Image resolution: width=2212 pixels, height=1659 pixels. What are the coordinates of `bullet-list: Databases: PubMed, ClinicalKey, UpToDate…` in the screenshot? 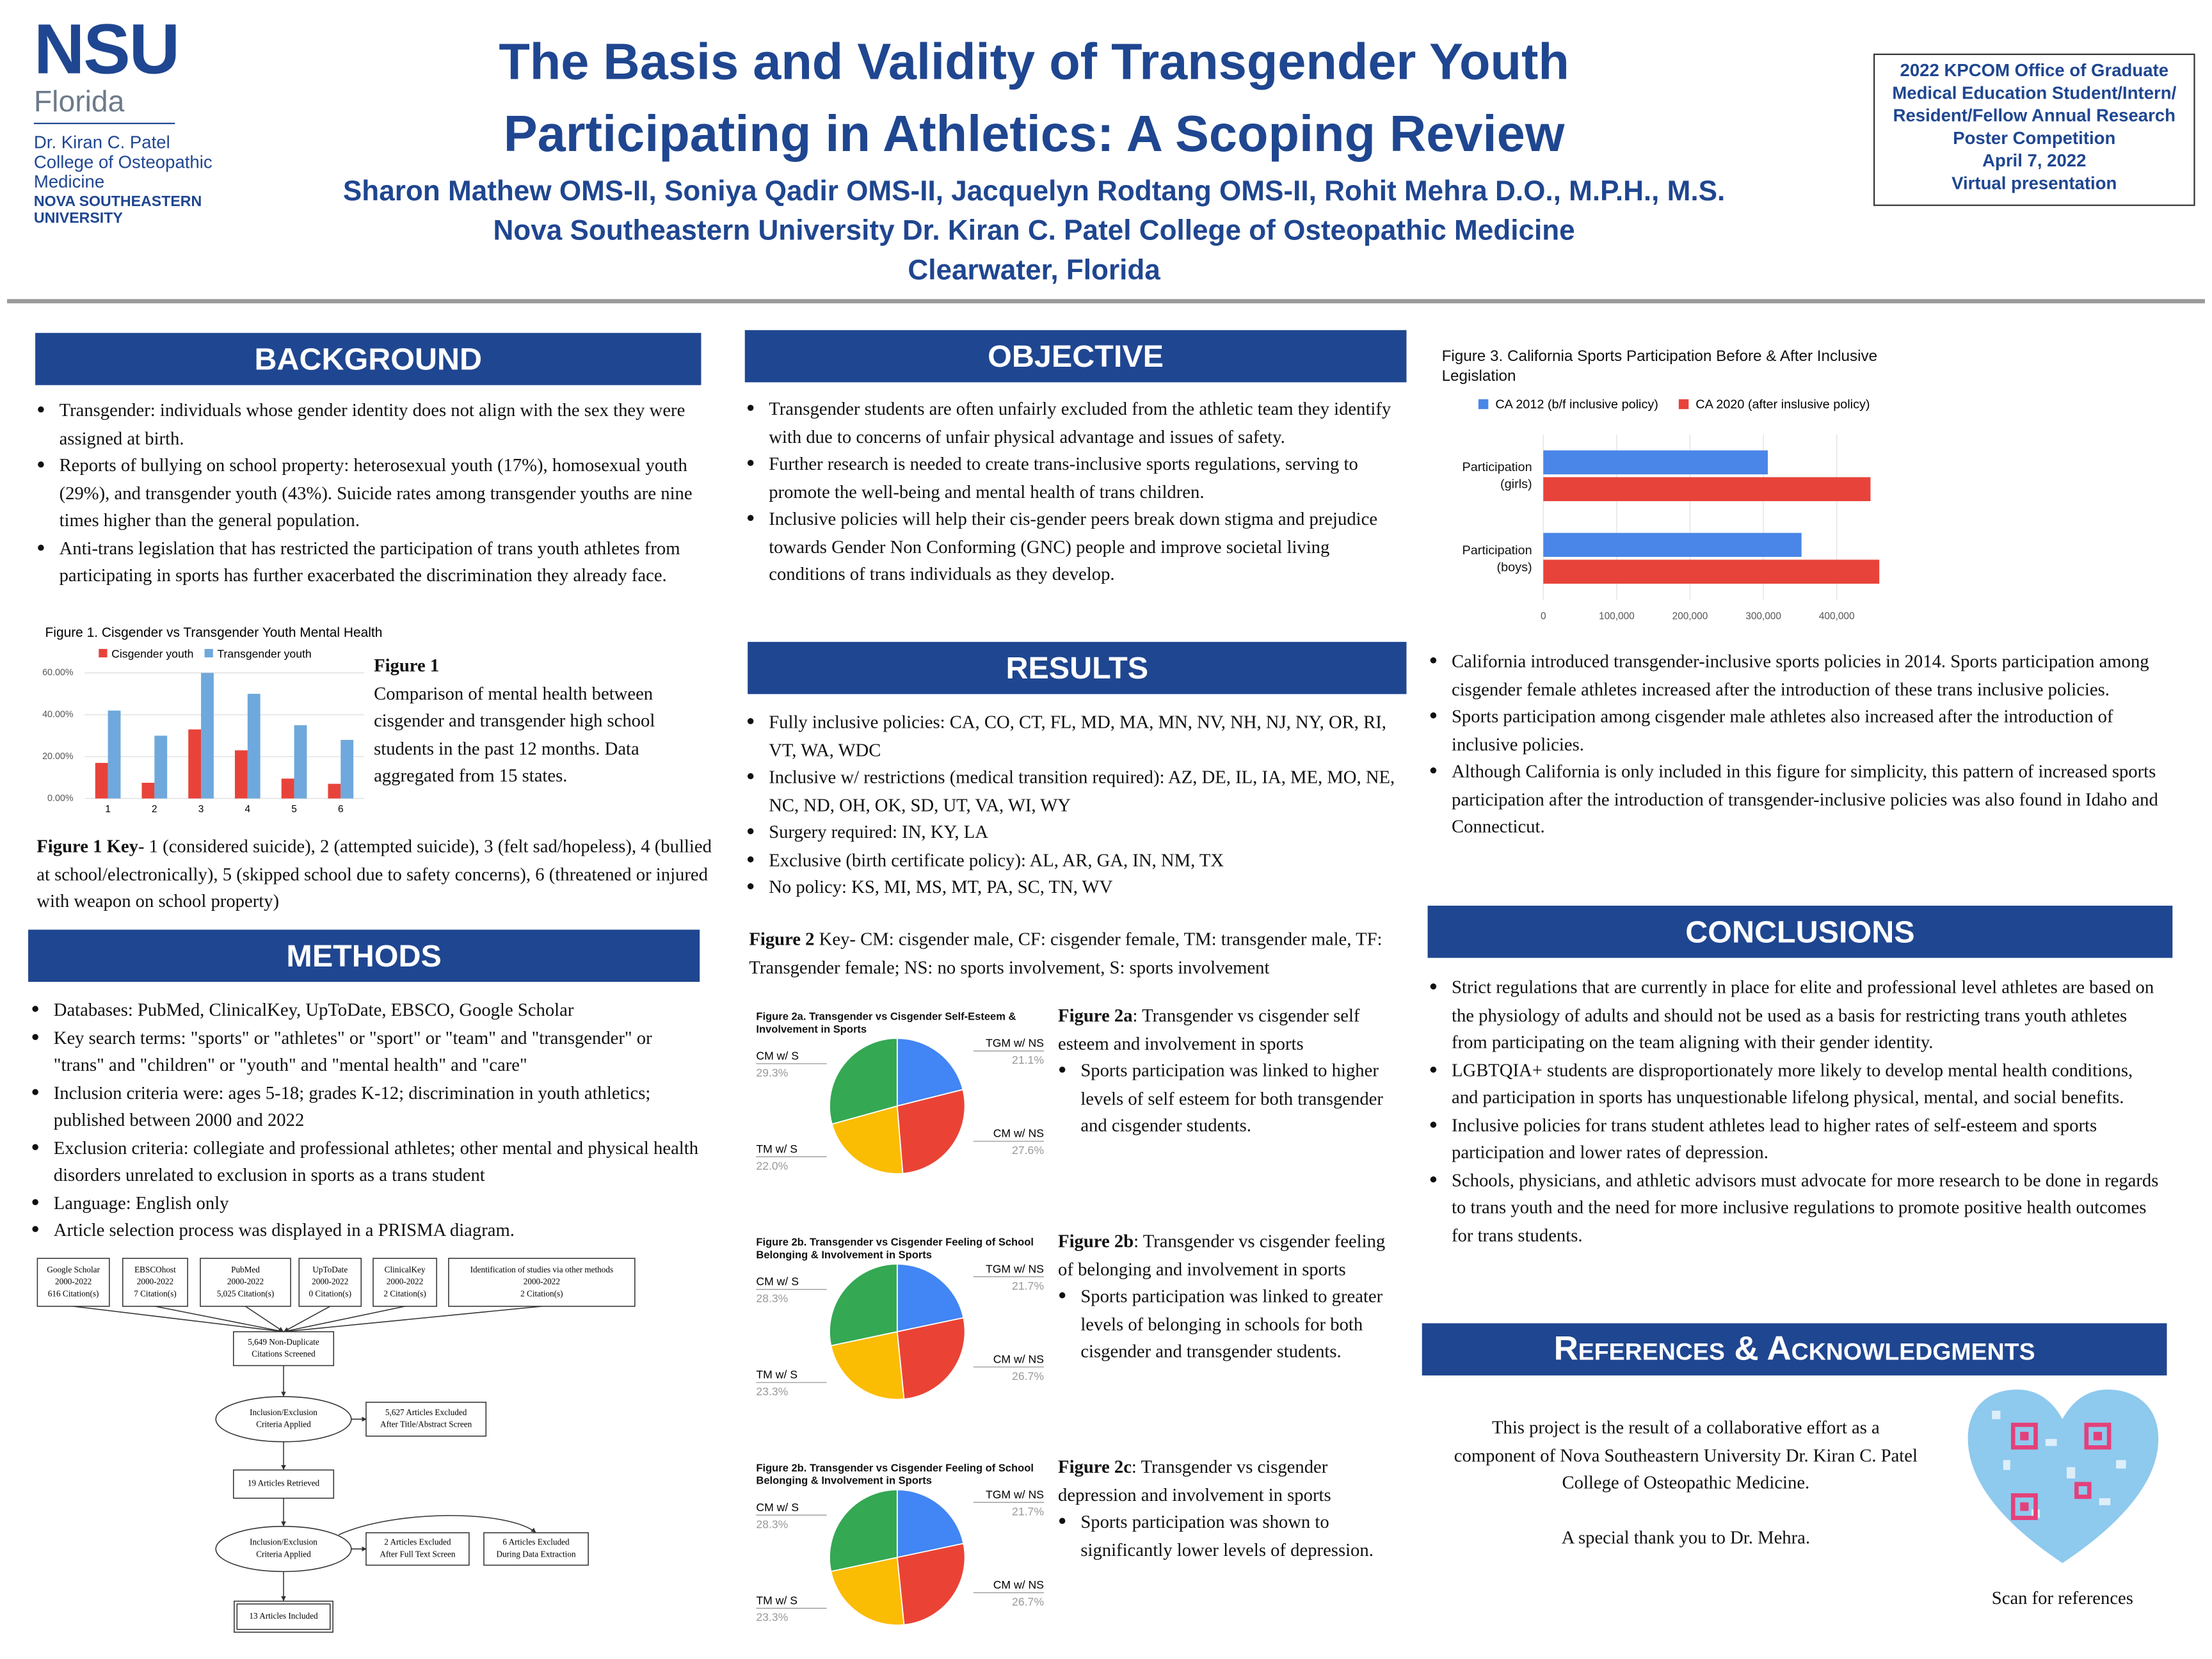 It's located at (368, 1120).